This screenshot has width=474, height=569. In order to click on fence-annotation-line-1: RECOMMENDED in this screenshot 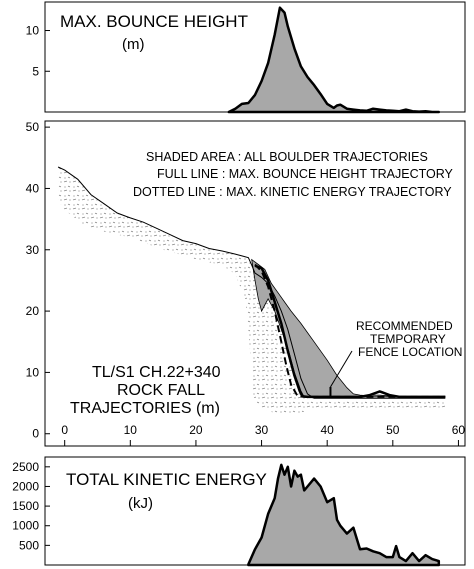, I will do `click(404, 326)`.